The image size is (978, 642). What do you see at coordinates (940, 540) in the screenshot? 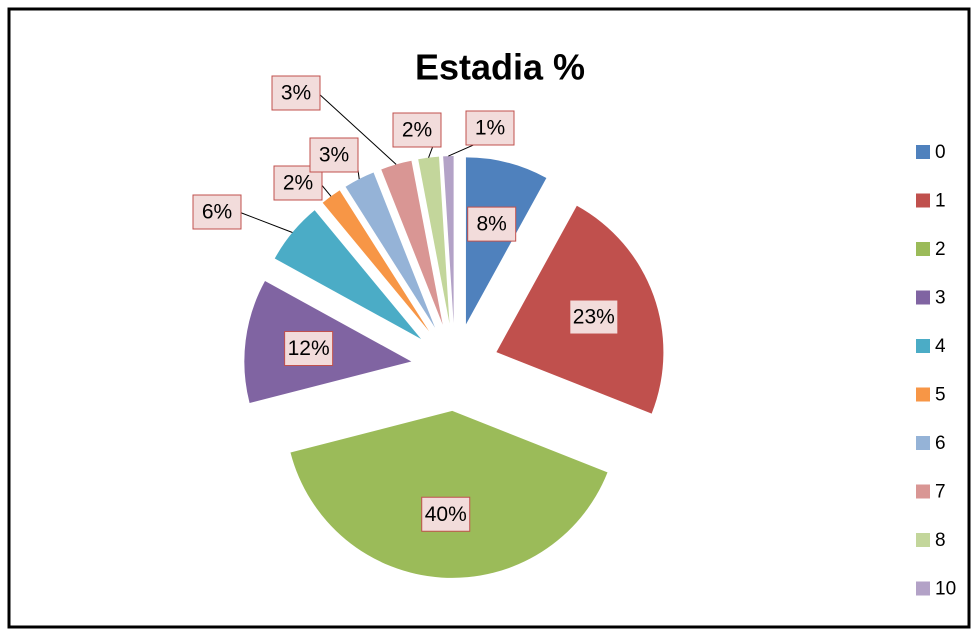
I see `legend-label: 8` at bounding box center [940, 540].